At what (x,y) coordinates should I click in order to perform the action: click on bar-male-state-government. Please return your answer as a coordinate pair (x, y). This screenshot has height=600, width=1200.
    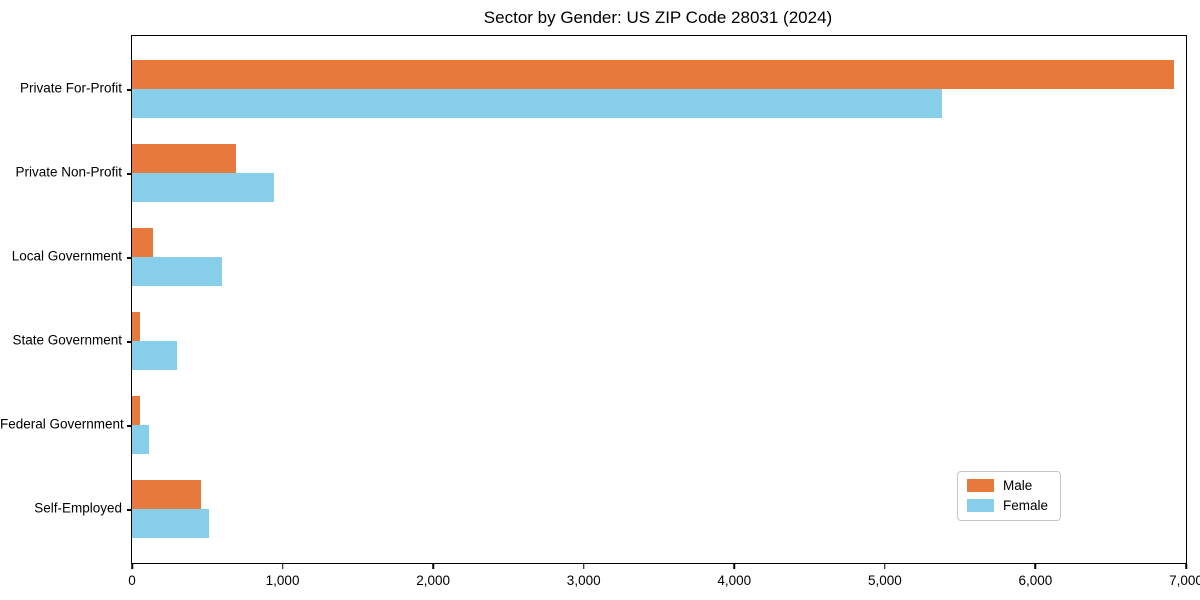
    Looking at the image, I should click on (136, 326).